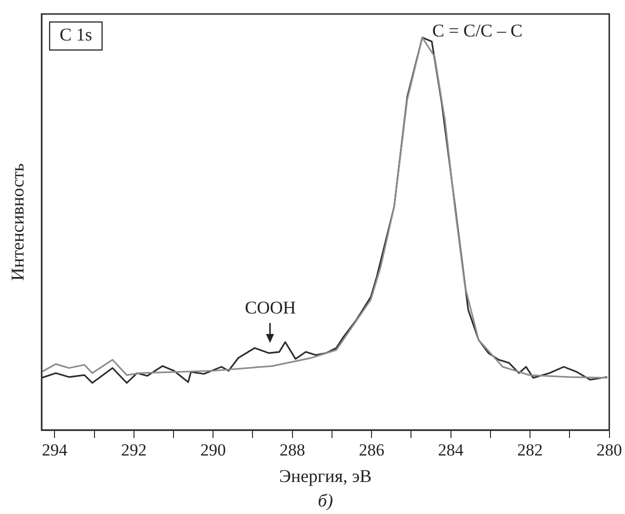 This screenshot has width=625, height=514. Describe the element at coordinates (530, 450) in the screenshot. I see `x-tick-label: 282` at that location.